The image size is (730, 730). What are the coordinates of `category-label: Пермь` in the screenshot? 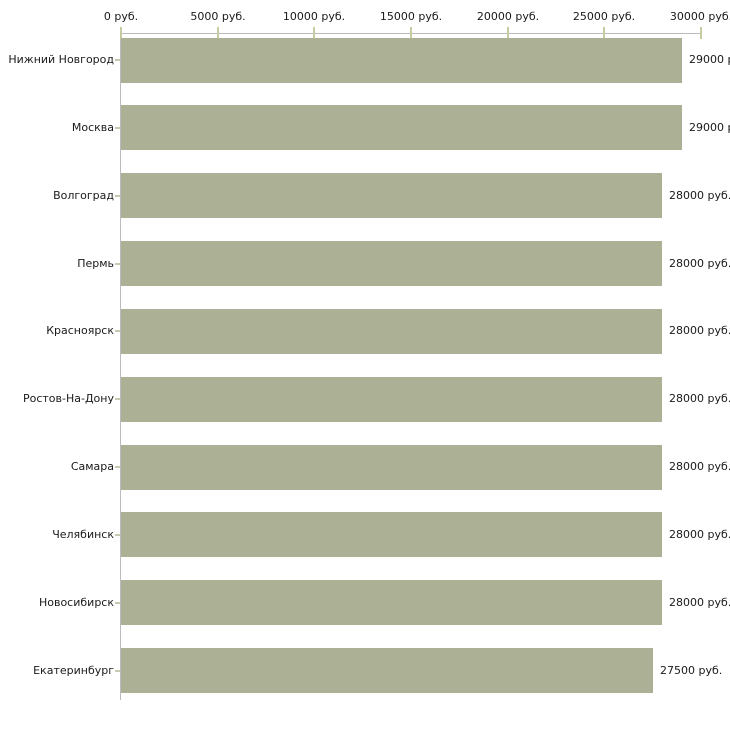 It's located at (95, 263).